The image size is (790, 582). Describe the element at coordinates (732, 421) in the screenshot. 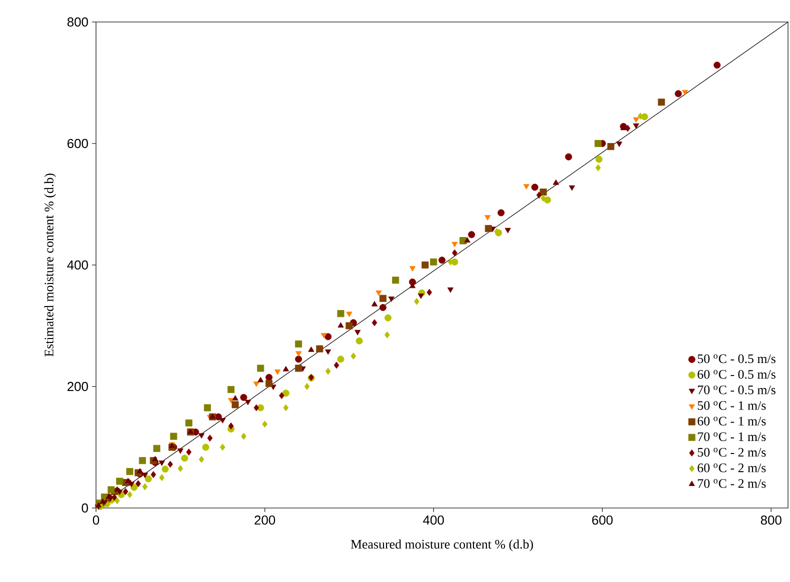

I see `legend-label: 60 $^{o}$C - 1 m/s` at that location.